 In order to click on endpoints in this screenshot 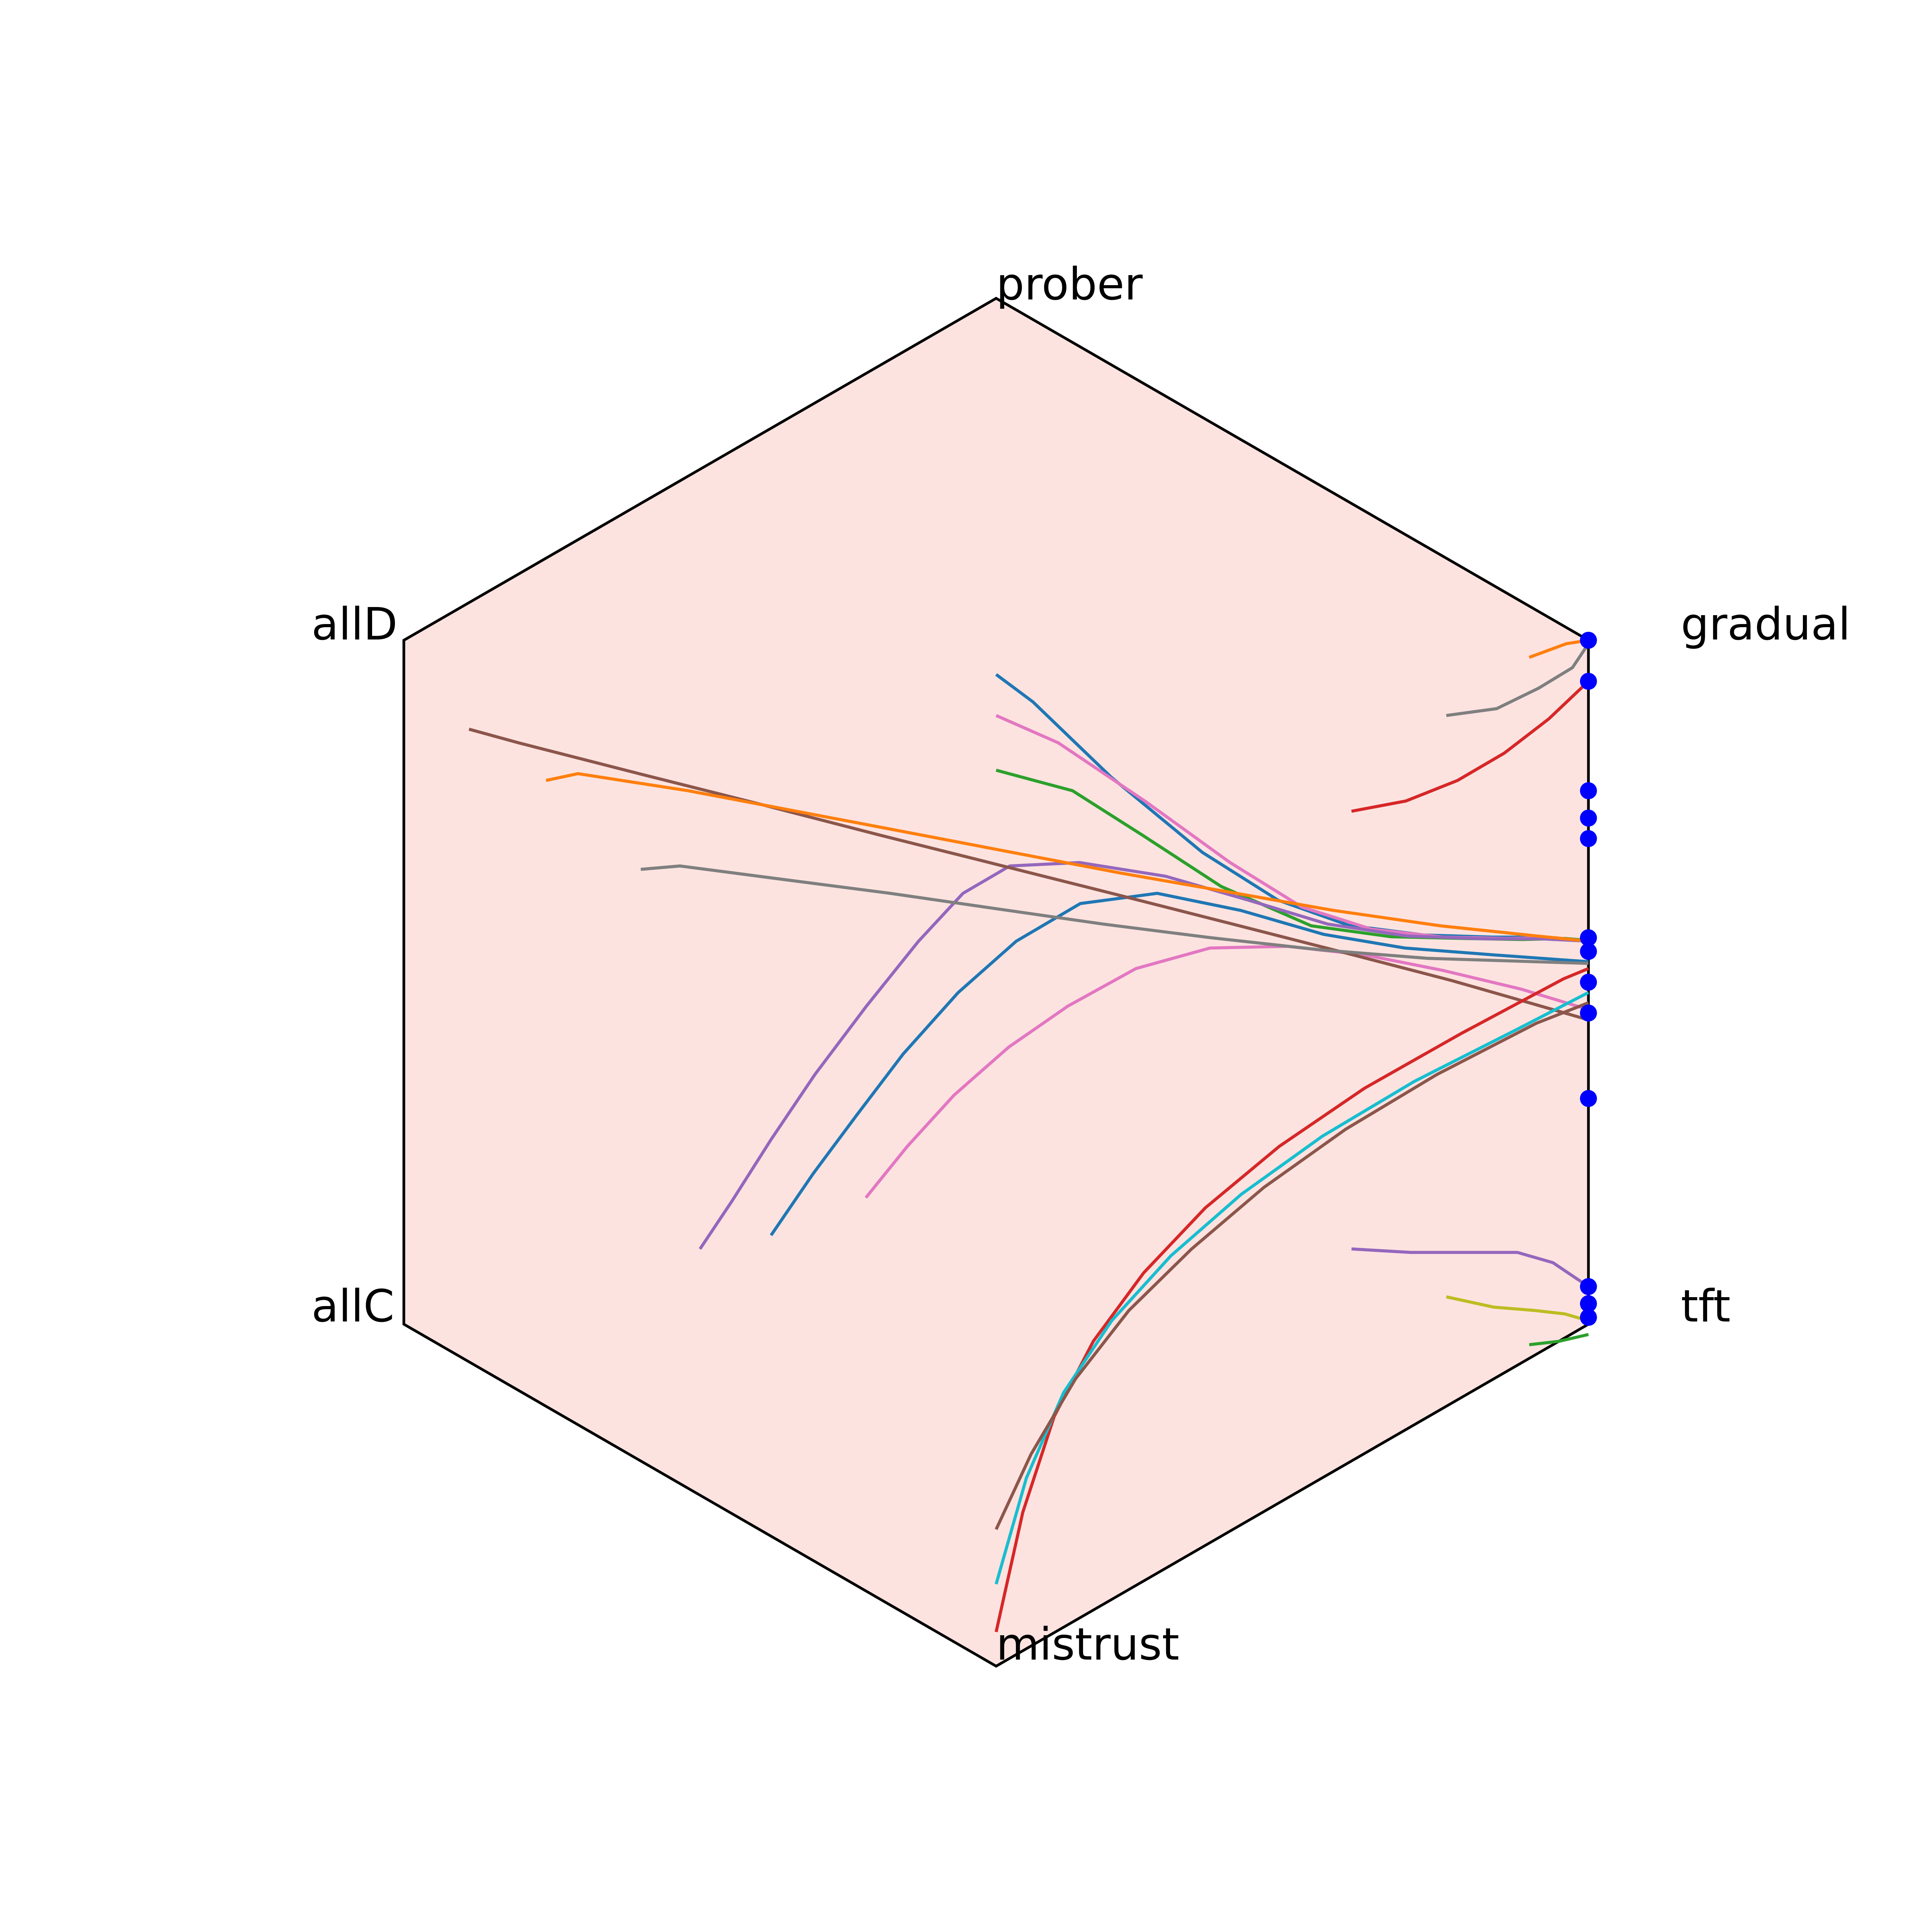, I will do `click(1588, 979)`.